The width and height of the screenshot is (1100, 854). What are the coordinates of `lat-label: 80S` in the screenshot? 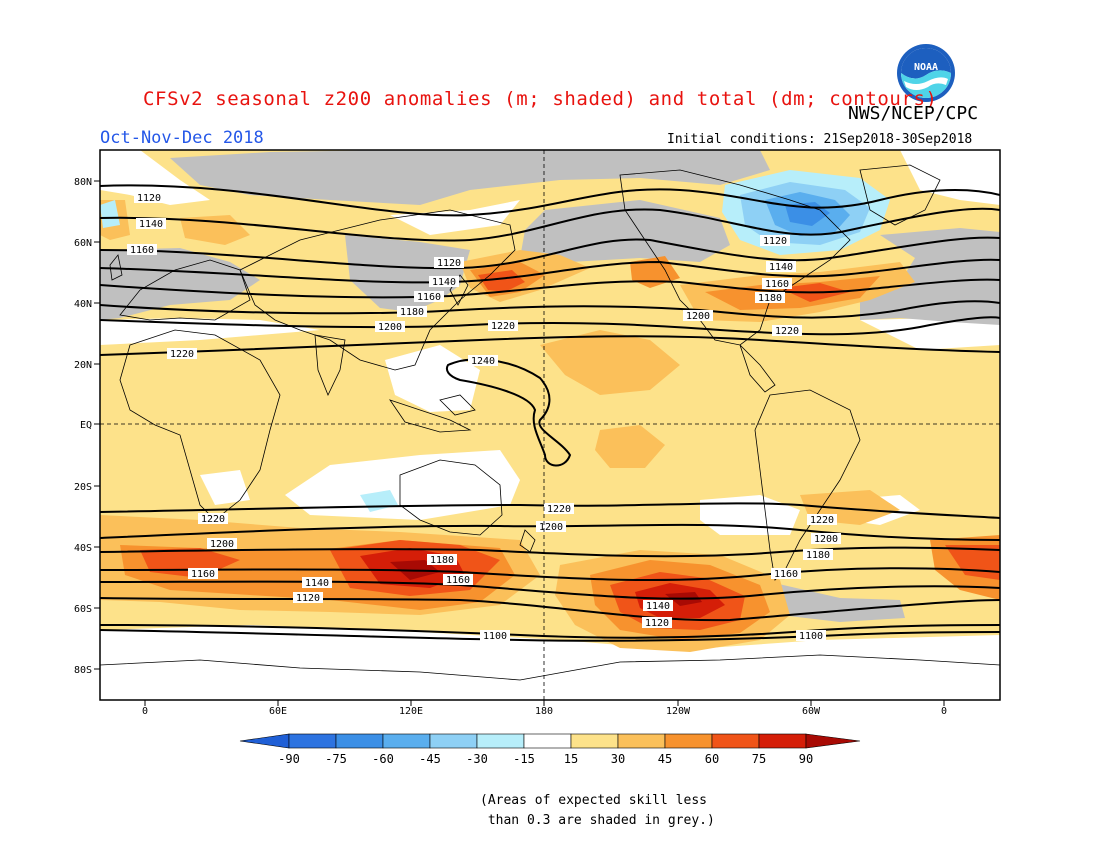 It's located at (83, 670).